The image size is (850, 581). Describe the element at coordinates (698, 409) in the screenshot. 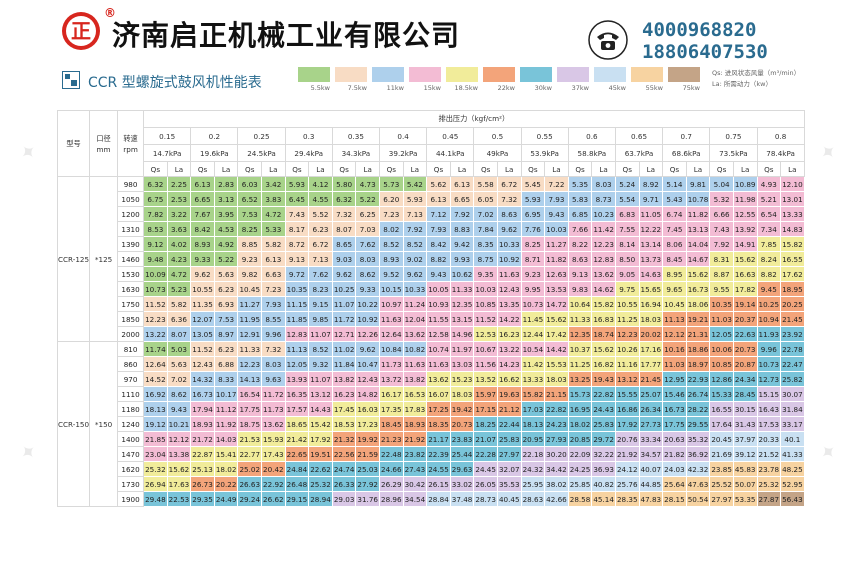

I see `la-cell: 28.22` at that location.